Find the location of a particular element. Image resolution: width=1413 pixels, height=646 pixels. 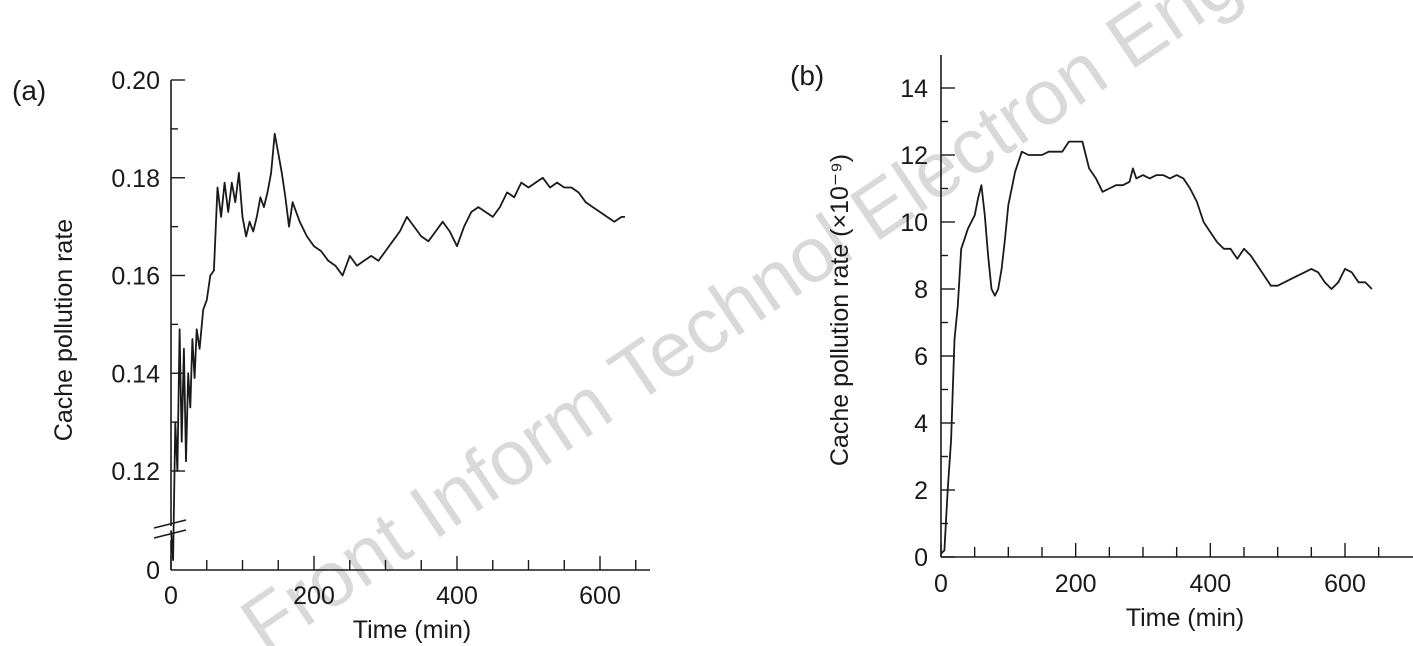

panel-b-y-tick-label: 8 is located at coordinates (921, 290).